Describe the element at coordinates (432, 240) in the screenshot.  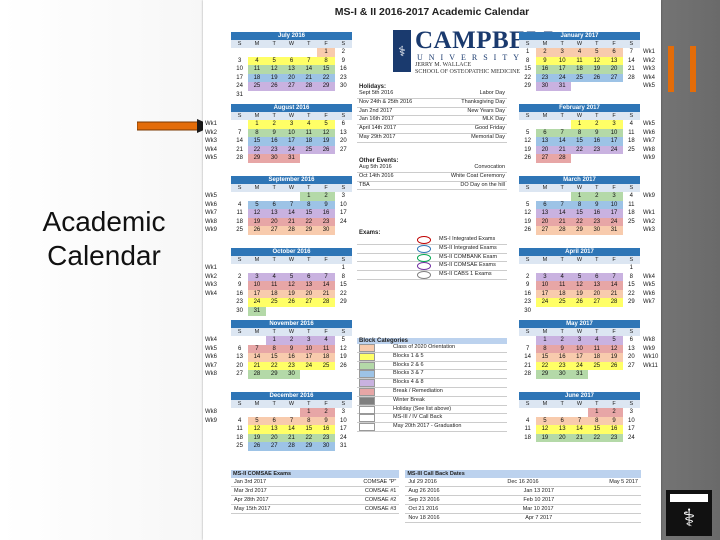
I see `exam-legend-row: MS-I Integrated Exams` at that location.